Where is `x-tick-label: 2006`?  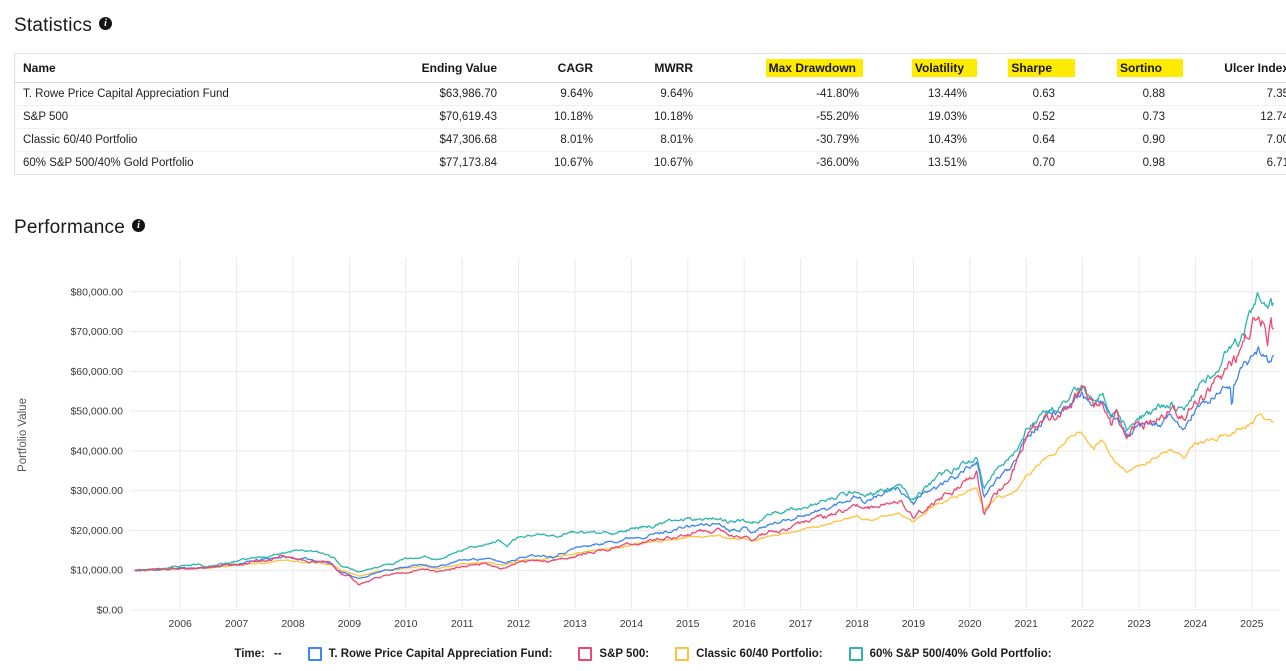
x-tick-label: 2006 is located at coordinates (181, 624).